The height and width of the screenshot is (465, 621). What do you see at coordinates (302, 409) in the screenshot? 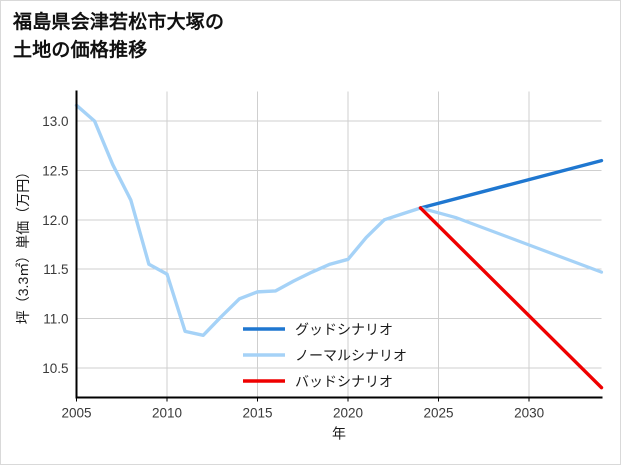
I see `x-axis-tick-labels: 2005 2010 2015 2020 2025 2030` at bounding box center [302, 409].